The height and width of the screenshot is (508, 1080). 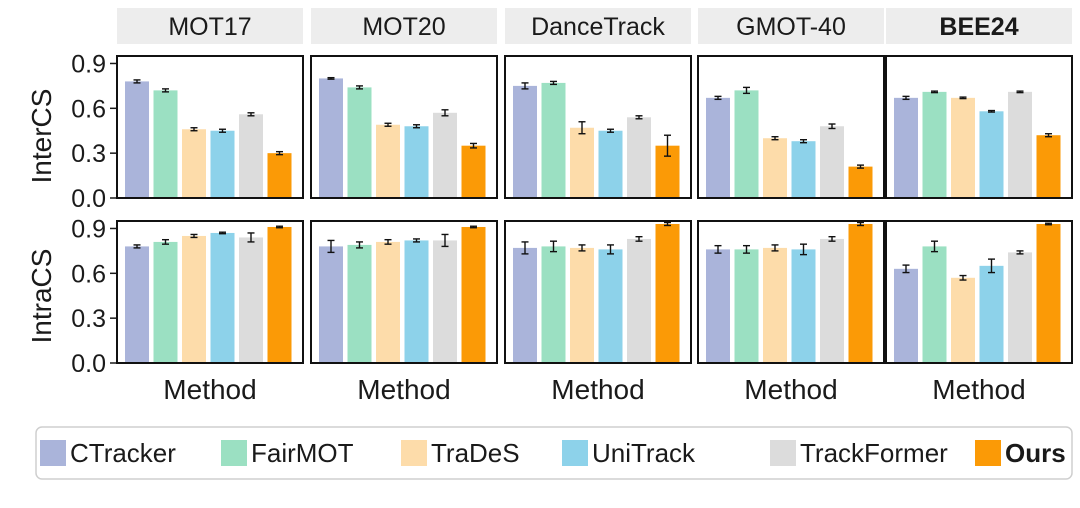 What do you see at coordinates (234, 453) in the screenshot?
I see `legend-swatch-fairmot` at bounding box center [234, 453].